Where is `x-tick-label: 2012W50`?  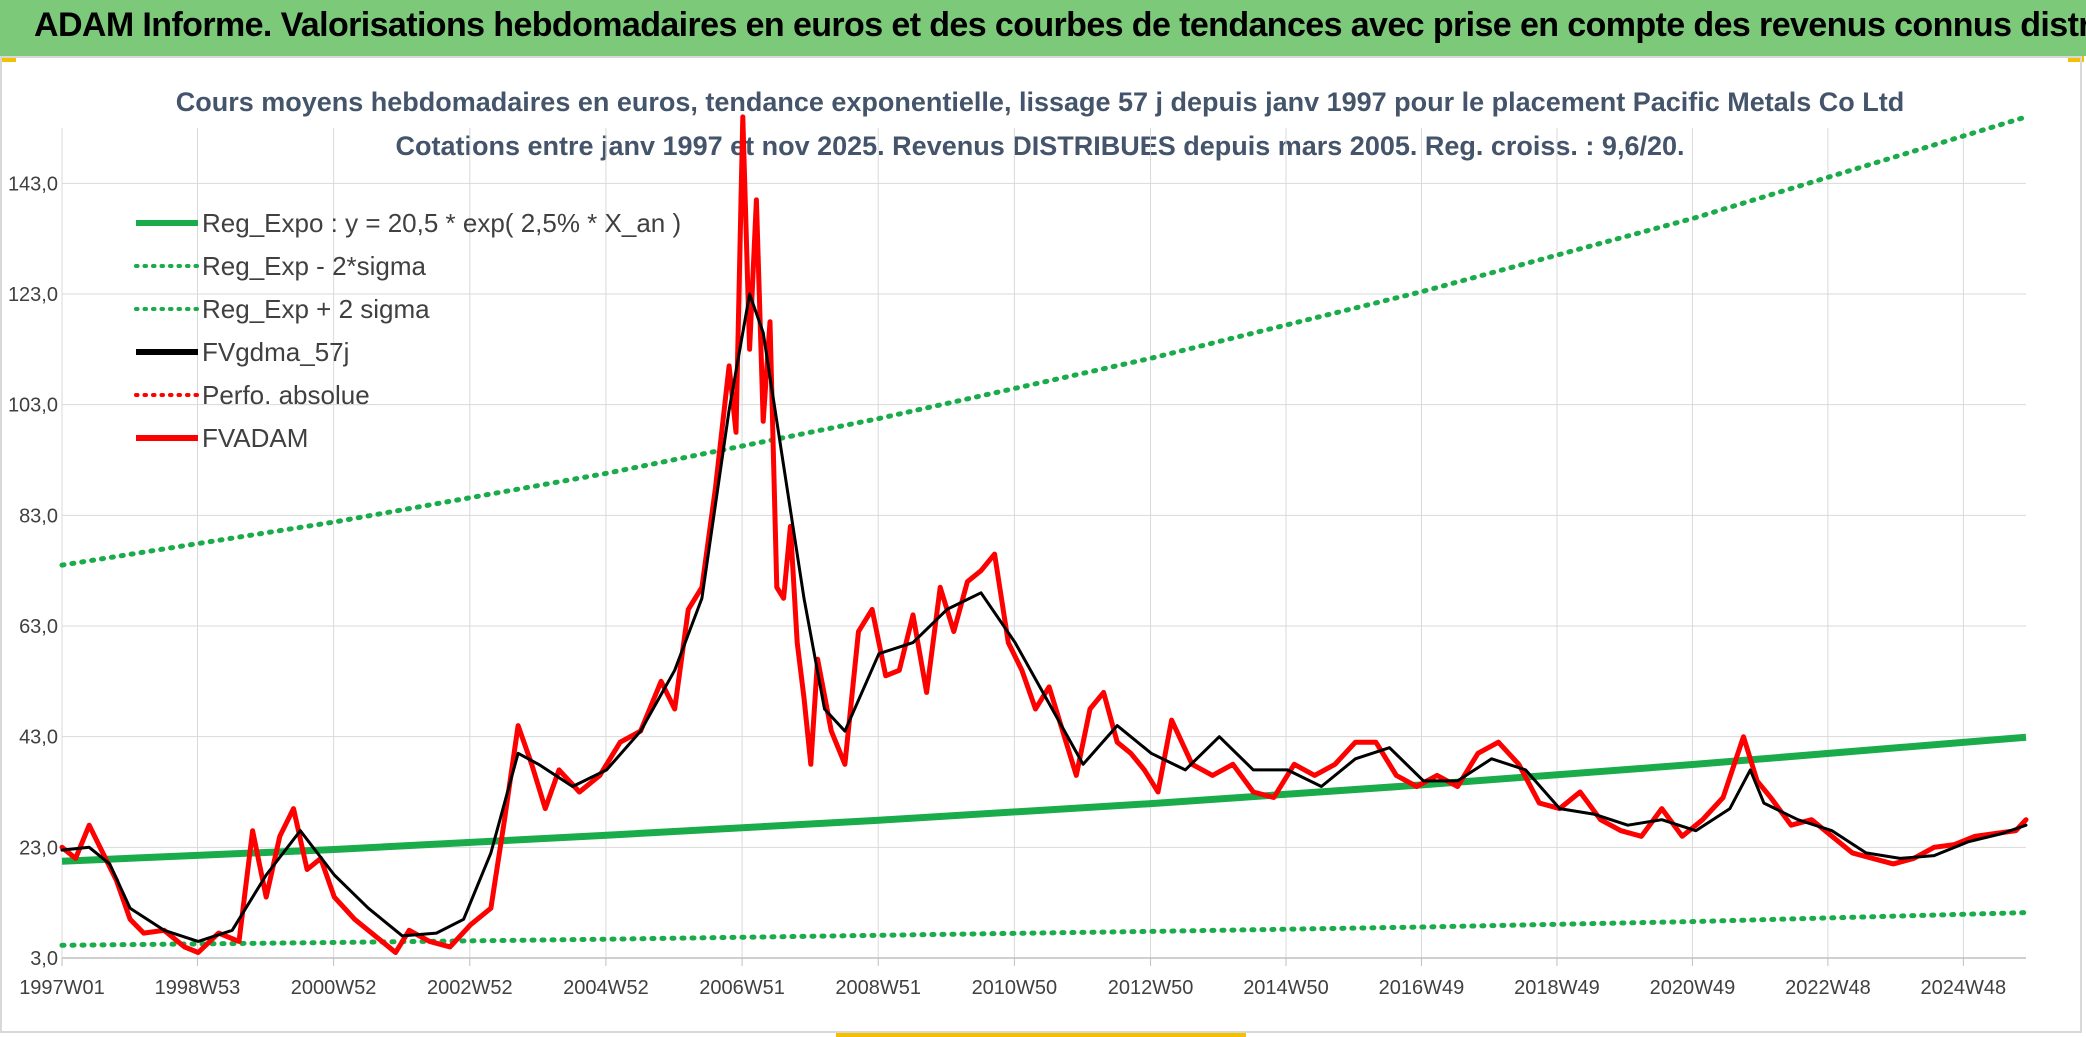 x-tick-label: 2012W50 is located at coordinates (1151, 988).